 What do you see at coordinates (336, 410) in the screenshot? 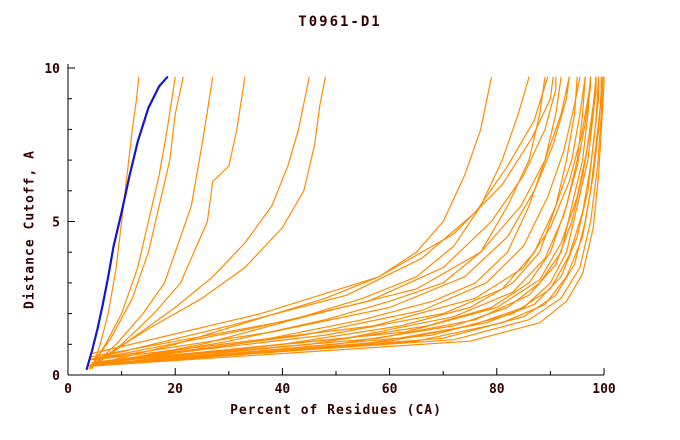
I see `x-axis-label: Percent of Residues (CA)` at bounding box center [336, 410].